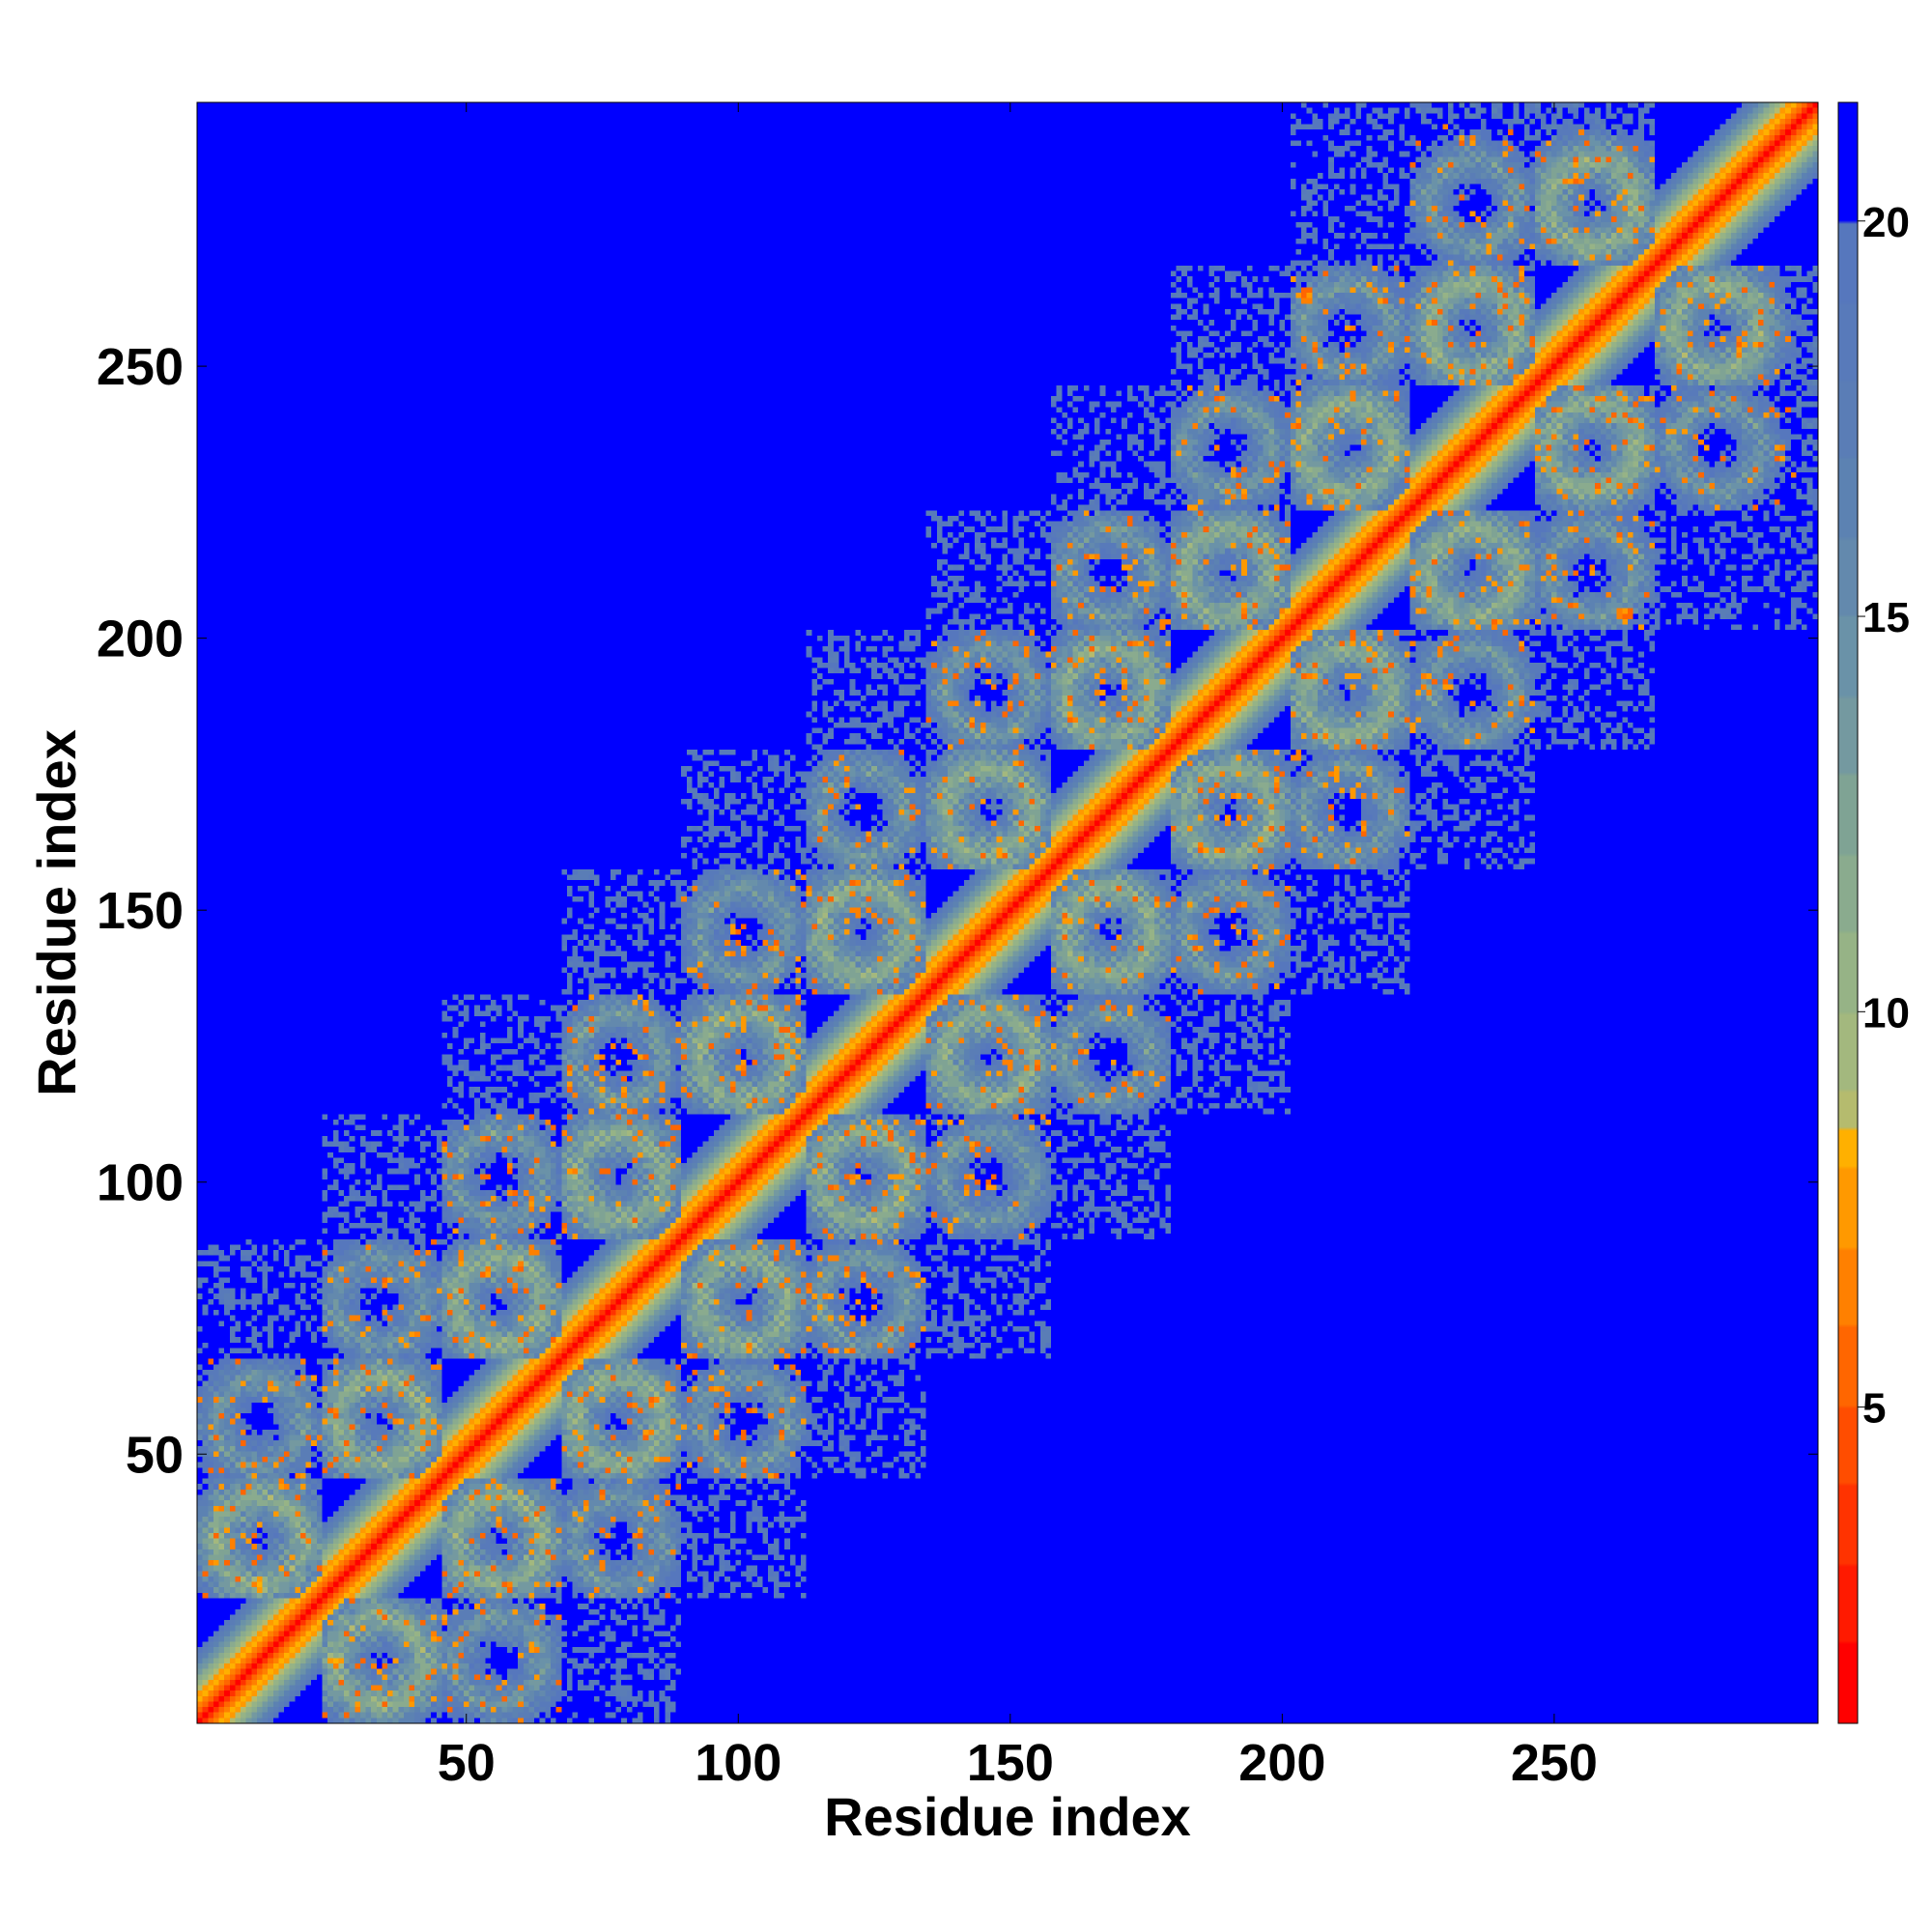 The height and width of the screenshot is (1932, 1932). I want to click on colorbar-tick-label: 5, so click(1874, 1409).